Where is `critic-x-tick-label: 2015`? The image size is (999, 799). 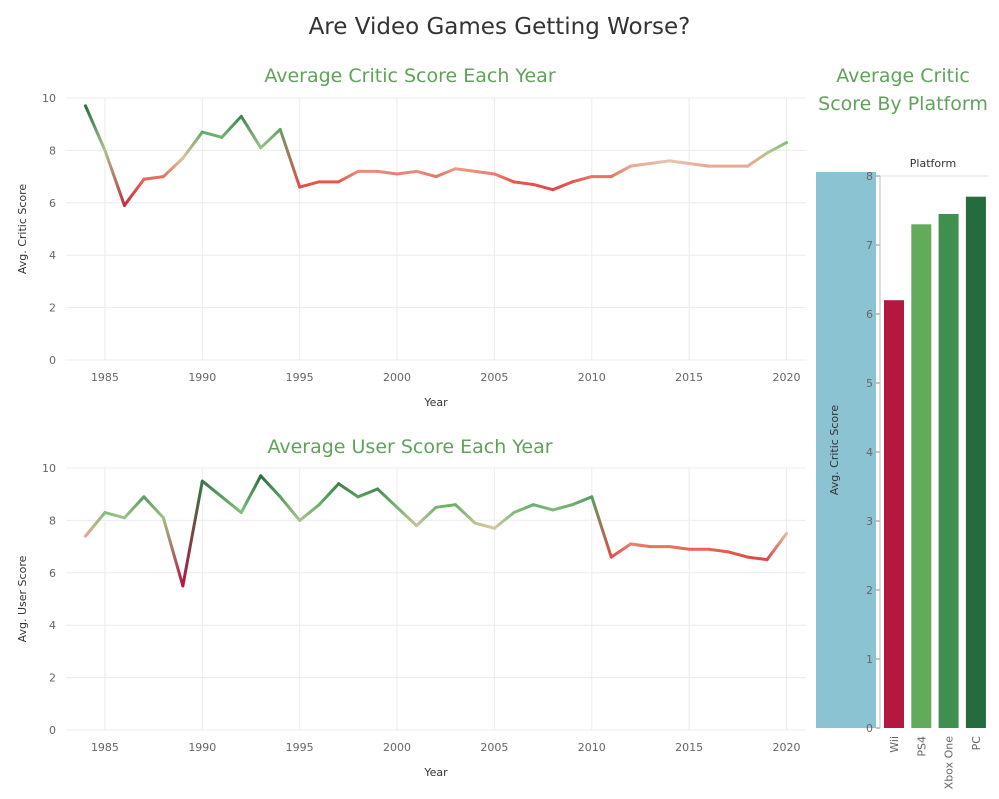
critic-x-tick-label: 2015 is located at coordinates (689, 377).